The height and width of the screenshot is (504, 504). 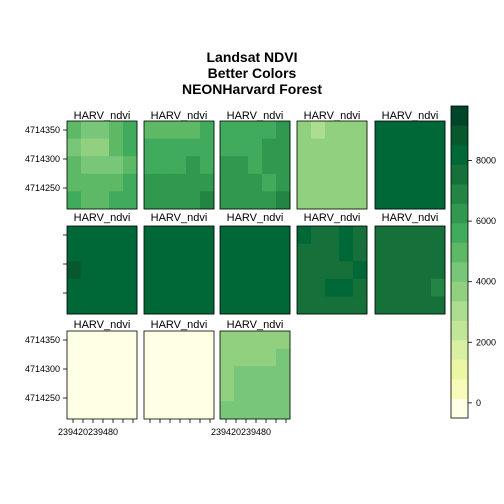 What do you see at coordinates (42, 369) in the screenshot?
I see `y-tick-label: 4714300` at bounding box center [42, 369].